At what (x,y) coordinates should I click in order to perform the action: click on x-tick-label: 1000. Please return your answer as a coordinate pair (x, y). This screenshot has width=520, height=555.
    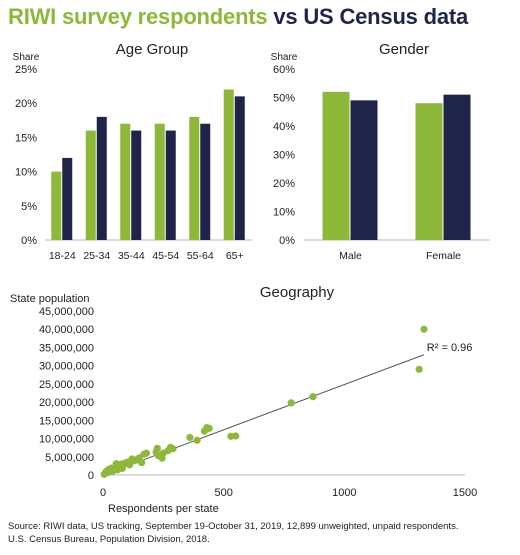
    Looking at the image, I should click on (344, 493).